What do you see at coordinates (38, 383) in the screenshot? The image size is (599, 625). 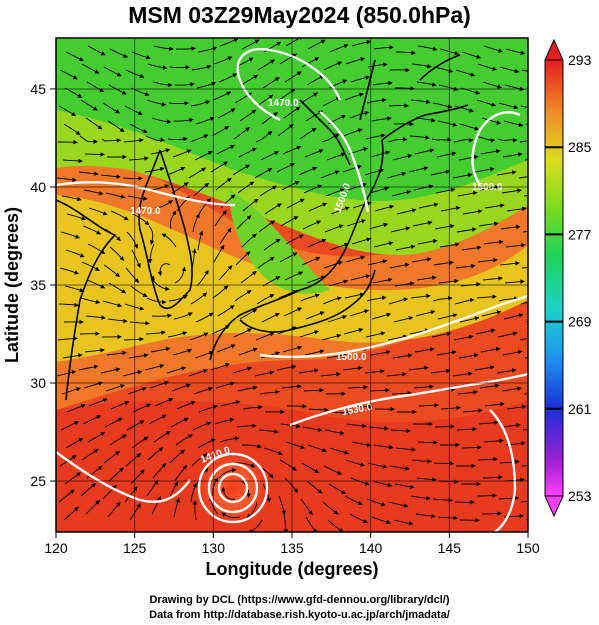 I see `y-tick-label: 30` at bounding box center [38, 383].